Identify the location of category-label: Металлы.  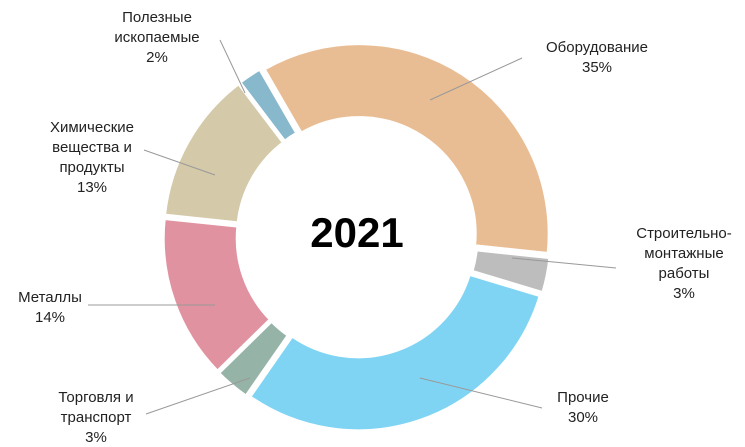
(50, 297).